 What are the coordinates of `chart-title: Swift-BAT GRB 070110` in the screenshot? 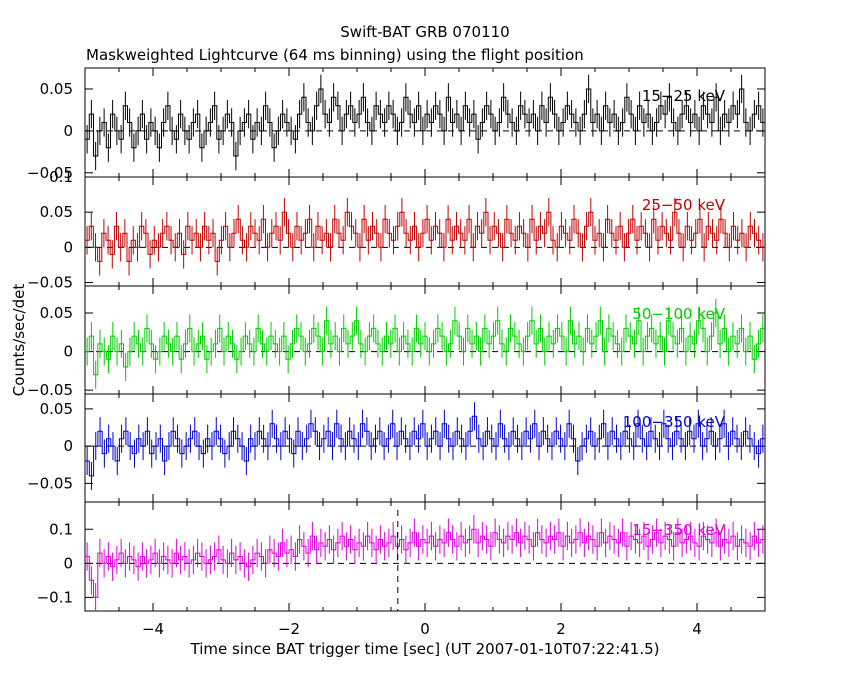 It's located at (424, 32).